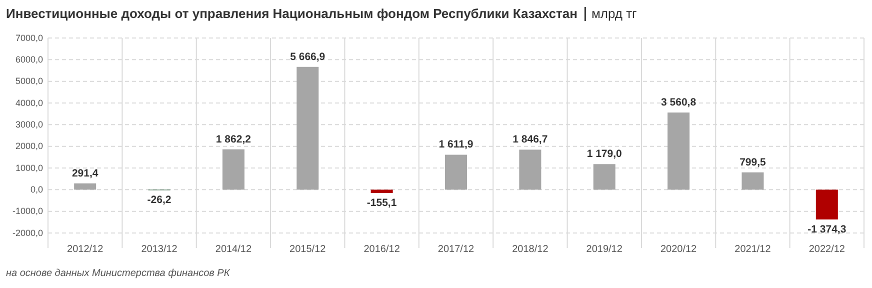 Image resolution: width=872 pixels, height=288 pixels. I want to click on data-label: 291,4, so click(85, 173).